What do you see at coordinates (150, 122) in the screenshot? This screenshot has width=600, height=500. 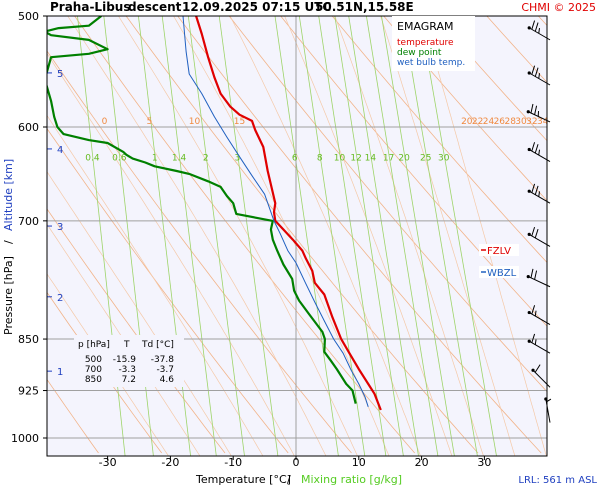 I see `moist-adiabat-label: 5` at bounding box center [150, 122].